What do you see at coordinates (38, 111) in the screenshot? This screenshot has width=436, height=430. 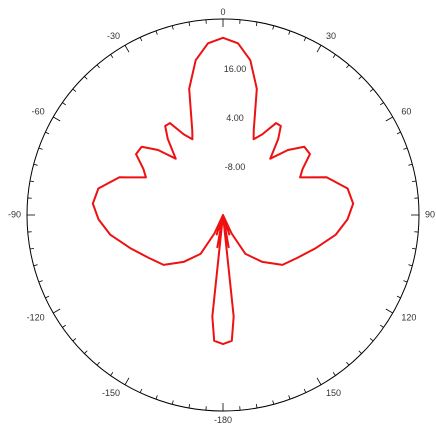 I see `angle-label: -60` at bounding box center [38, 111].